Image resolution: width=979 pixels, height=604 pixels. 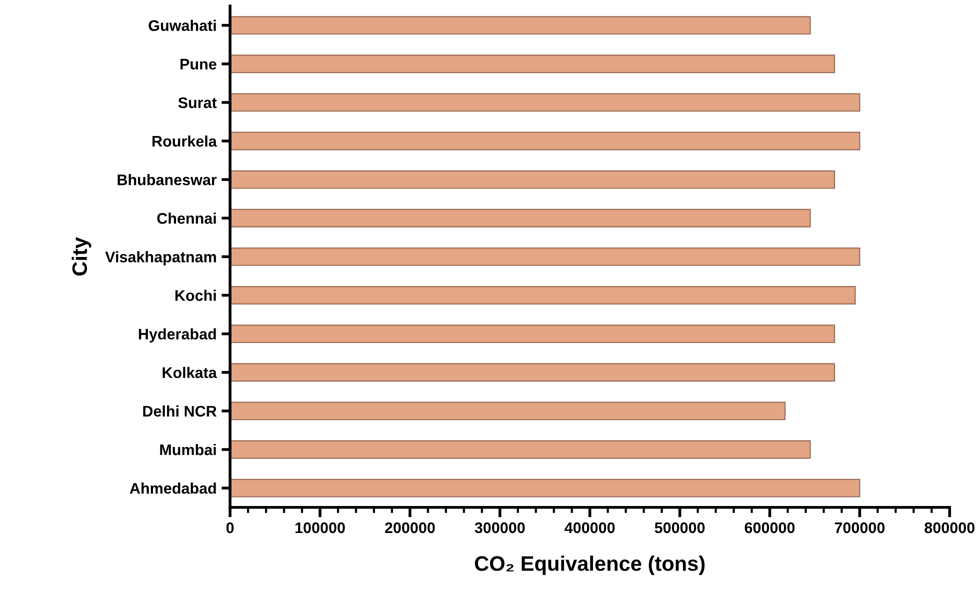 I want to click on y-tick-label: Guwahati, so click(x=182, y=26).